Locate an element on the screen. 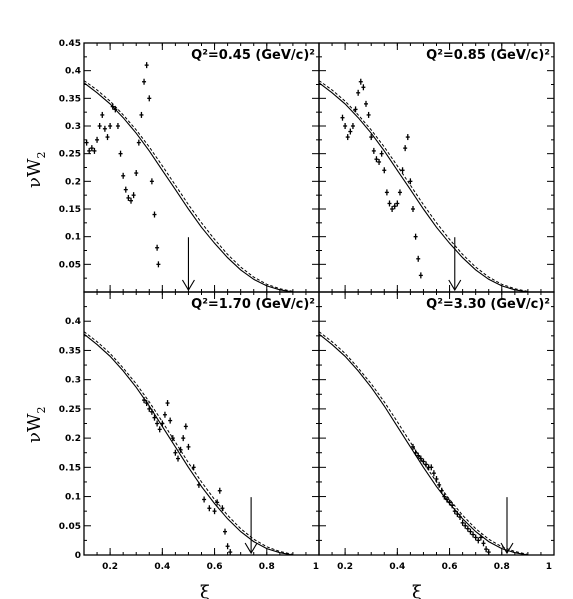  x-axis-label-left: ξ is located at coordinates (205, 590).